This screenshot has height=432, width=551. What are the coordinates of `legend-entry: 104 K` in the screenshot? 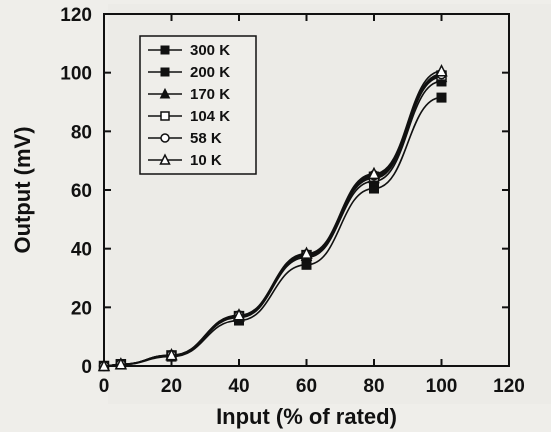 It's located at (189, 116).